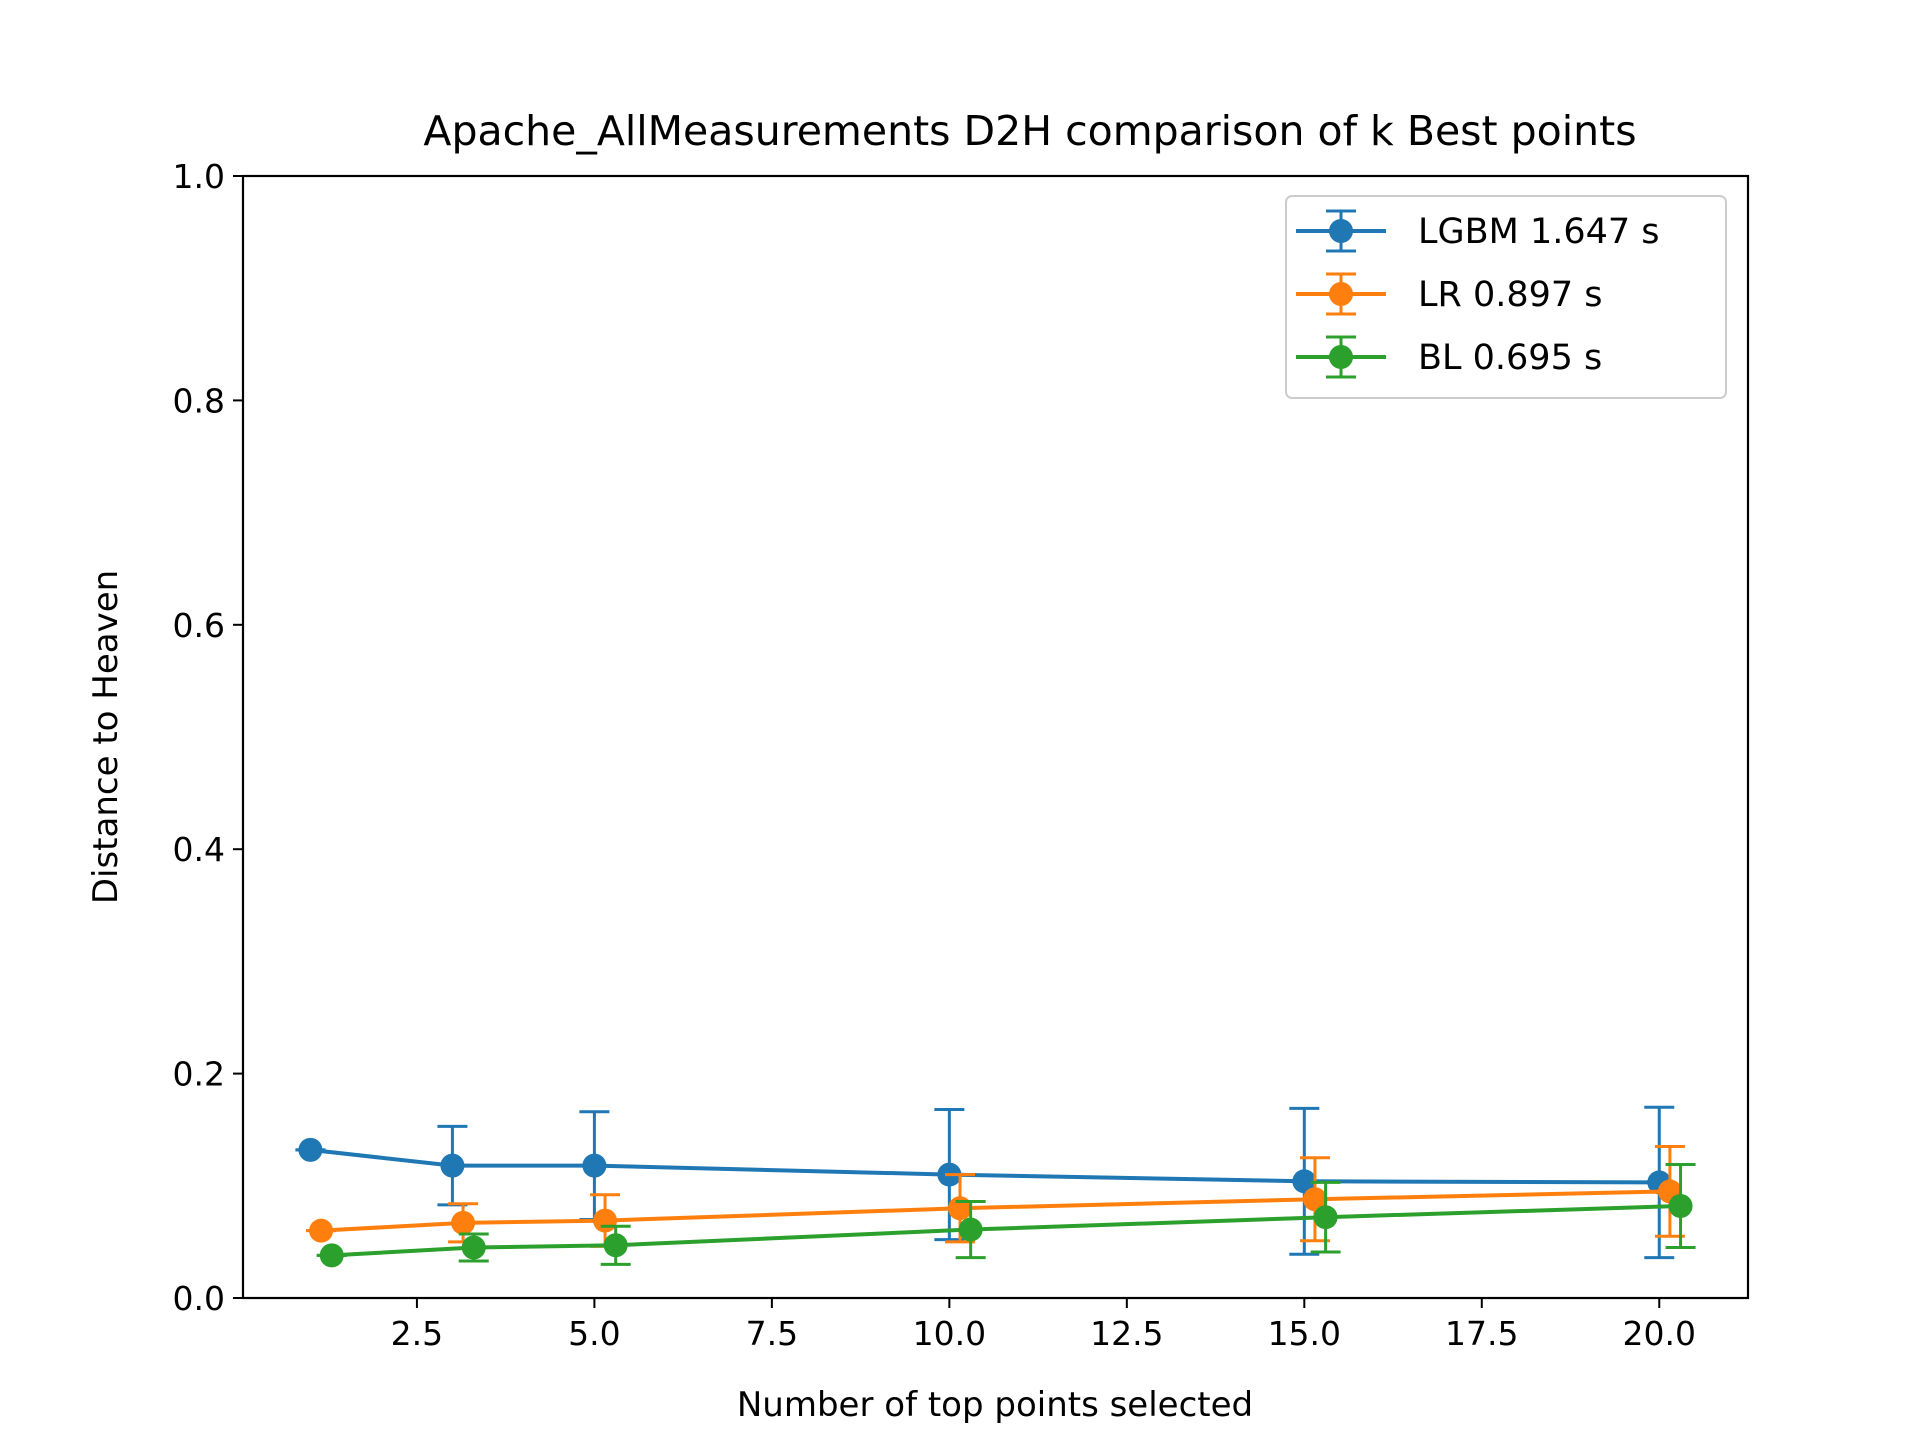  Describe the element at coordinates (594, 1333) in the screenshot. I see `x-tick-label: 5.0` at that location.